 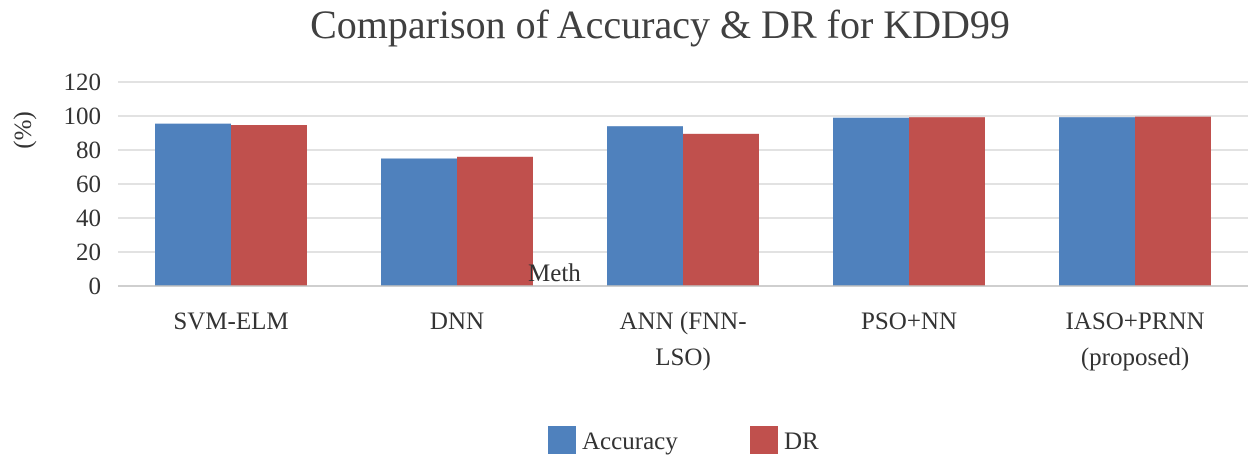 I want to click on y-tick-label: 20, so click(x=88, y=252).